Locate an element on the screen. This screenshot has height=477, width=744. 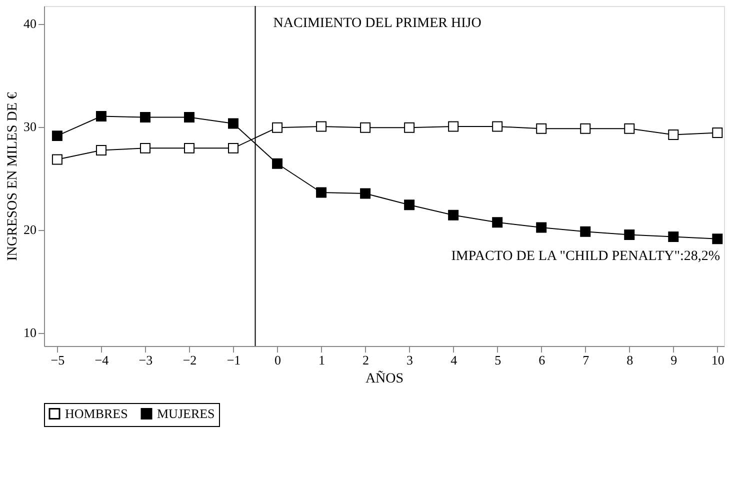
x-axis-title: AÑOS is located at coordinates (384, 378).